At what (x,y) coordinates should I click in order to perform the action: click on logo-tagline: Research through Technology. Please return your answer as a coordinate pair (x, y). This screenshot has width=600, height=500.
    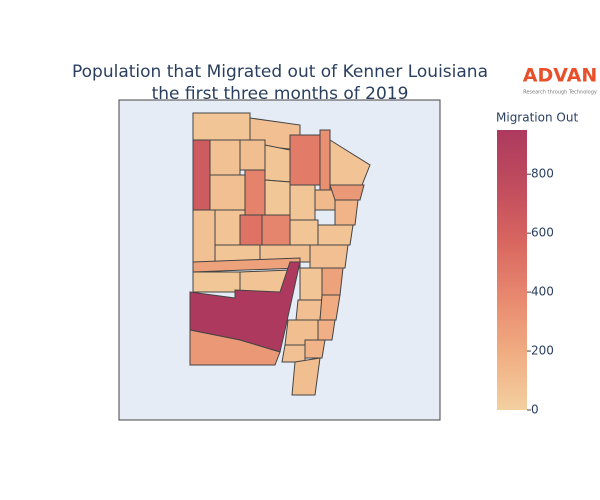
    Looking at the image, I should click on (560, 93).